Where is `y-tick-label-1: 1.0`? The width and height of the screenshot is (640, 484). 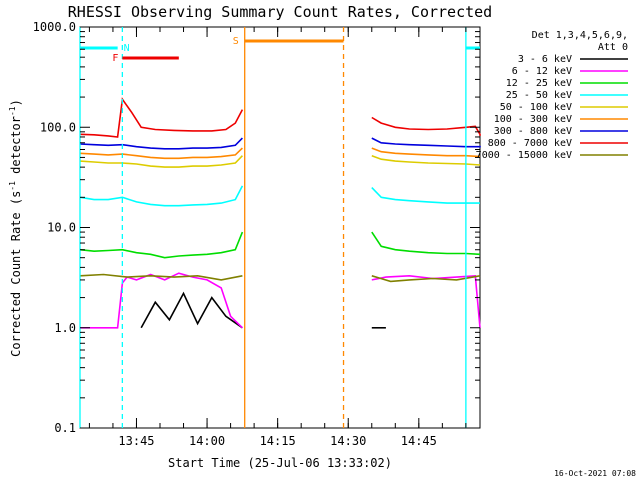 y-tick-label-1: 1.0 is located at coordinates (65, 328).